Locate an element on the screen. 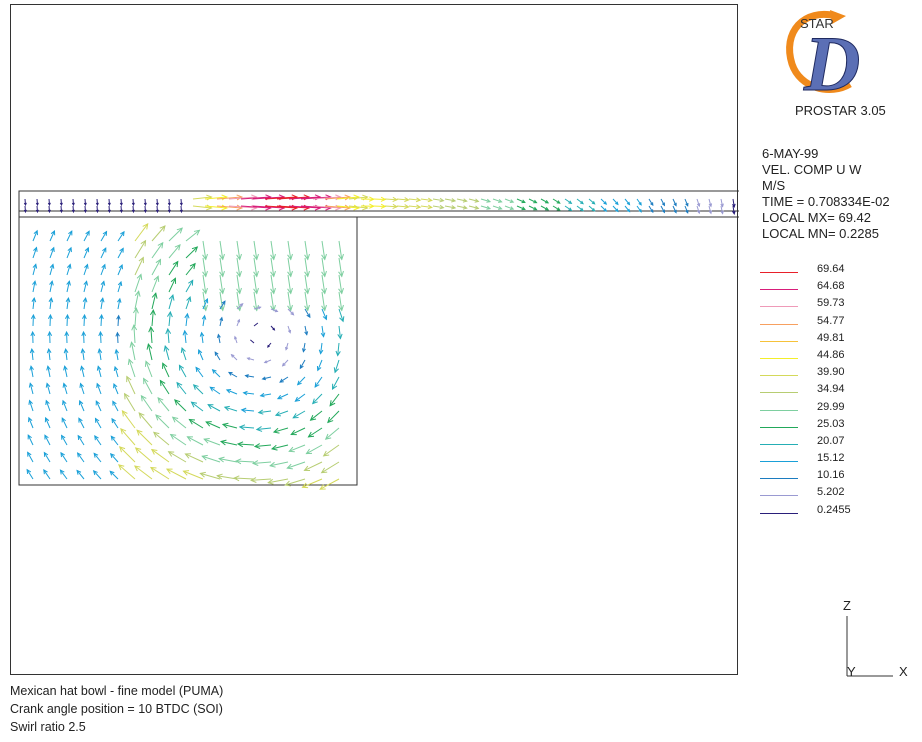 The height and width of the screenshot is (742, 922). legend-swatch is located at coordinates (779, 290).